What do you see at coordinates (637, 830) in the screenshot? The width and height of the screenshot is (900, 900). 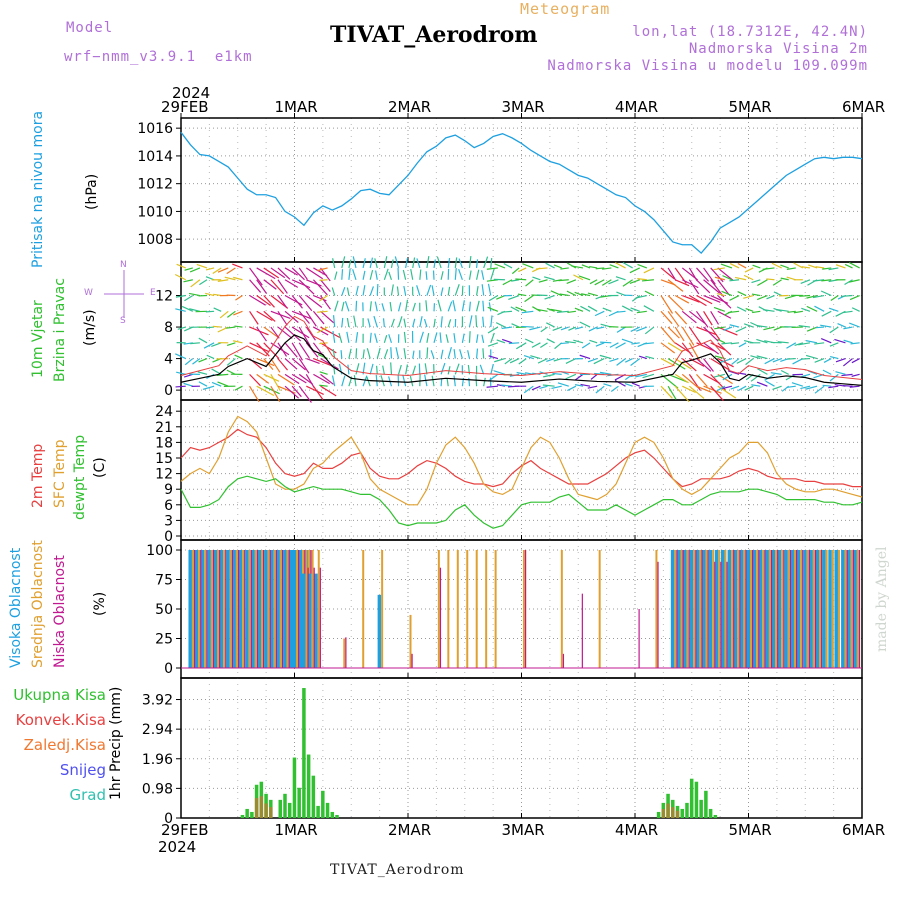 I see `bottom-date-tick: 4MAR` at bounding box center [637, 830].